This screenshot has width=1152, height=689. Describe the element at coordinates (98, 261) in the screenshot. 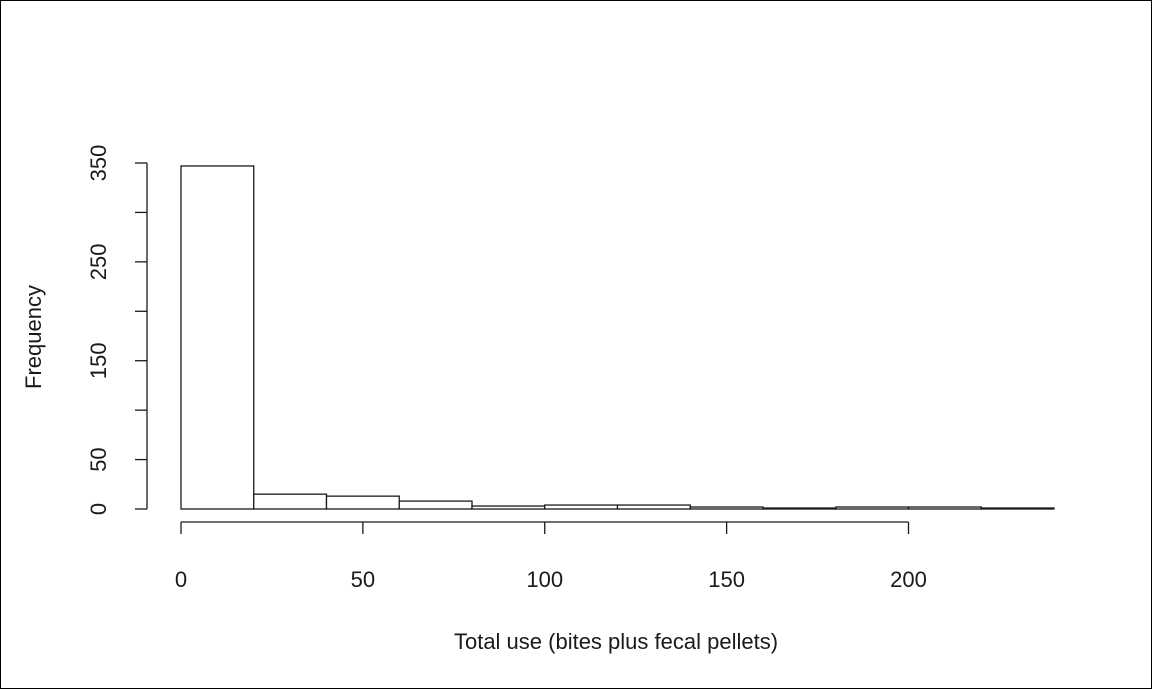

I see `y-tick-label-5: 250` at that location.